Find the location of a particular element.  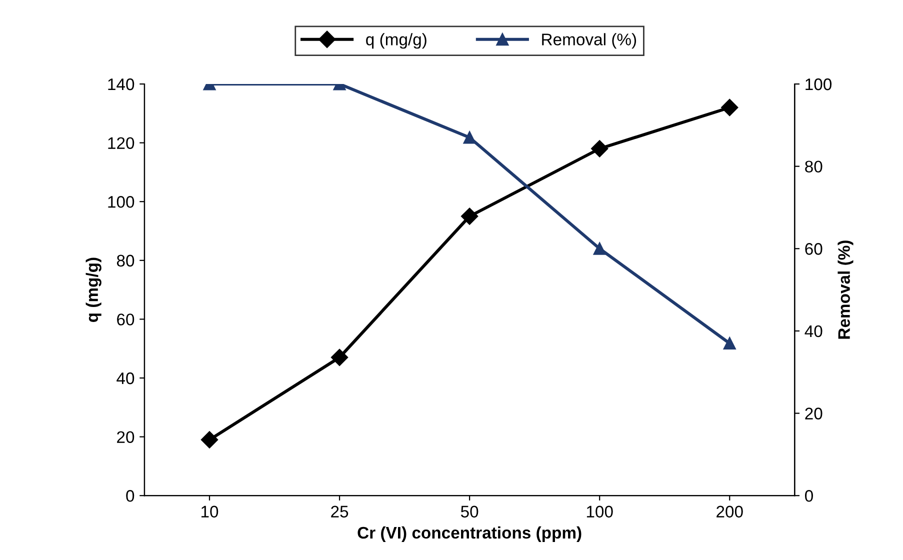

x-axis-title: Cr (VI) concentrations (ppm) is located at coordinates (470, 534).